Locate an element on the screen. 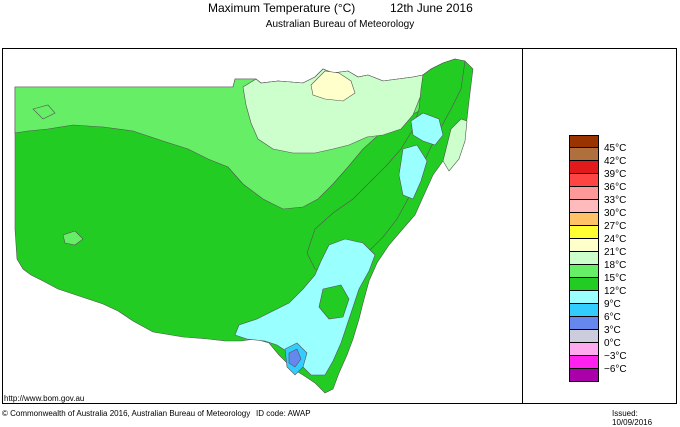  legend-row: 6°C is located at coordinates (604, 313).